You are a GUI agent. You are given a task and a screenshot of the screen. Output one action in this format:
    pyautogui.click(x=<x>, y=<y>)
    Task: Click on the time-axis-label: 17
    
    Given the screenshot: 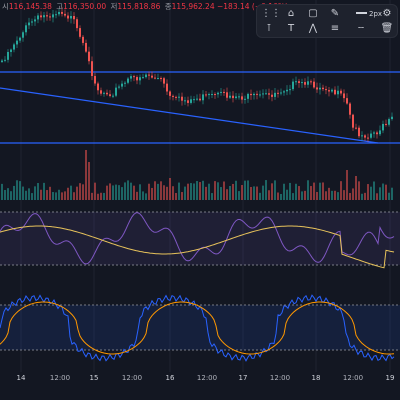 What is the action you would take?
    pyautogui.click(x=243, y=378)
    